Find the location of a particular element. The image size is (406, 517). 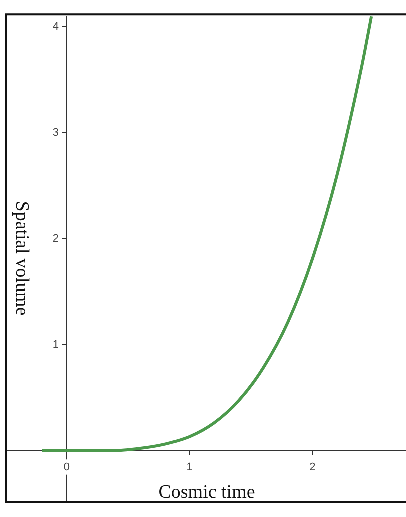

y-tick-label: 1 is located at coordinates (55, 344).